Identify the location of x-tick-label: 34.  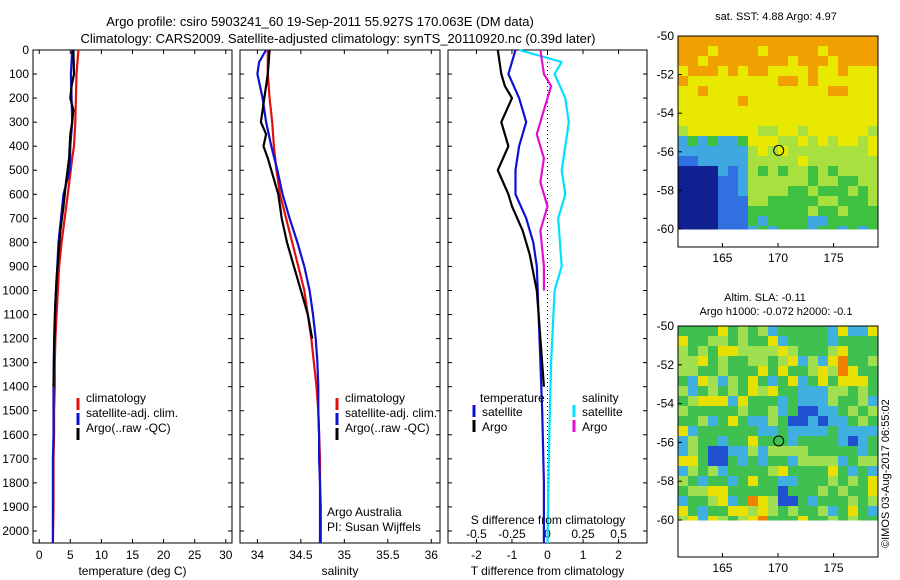
(258, 555).